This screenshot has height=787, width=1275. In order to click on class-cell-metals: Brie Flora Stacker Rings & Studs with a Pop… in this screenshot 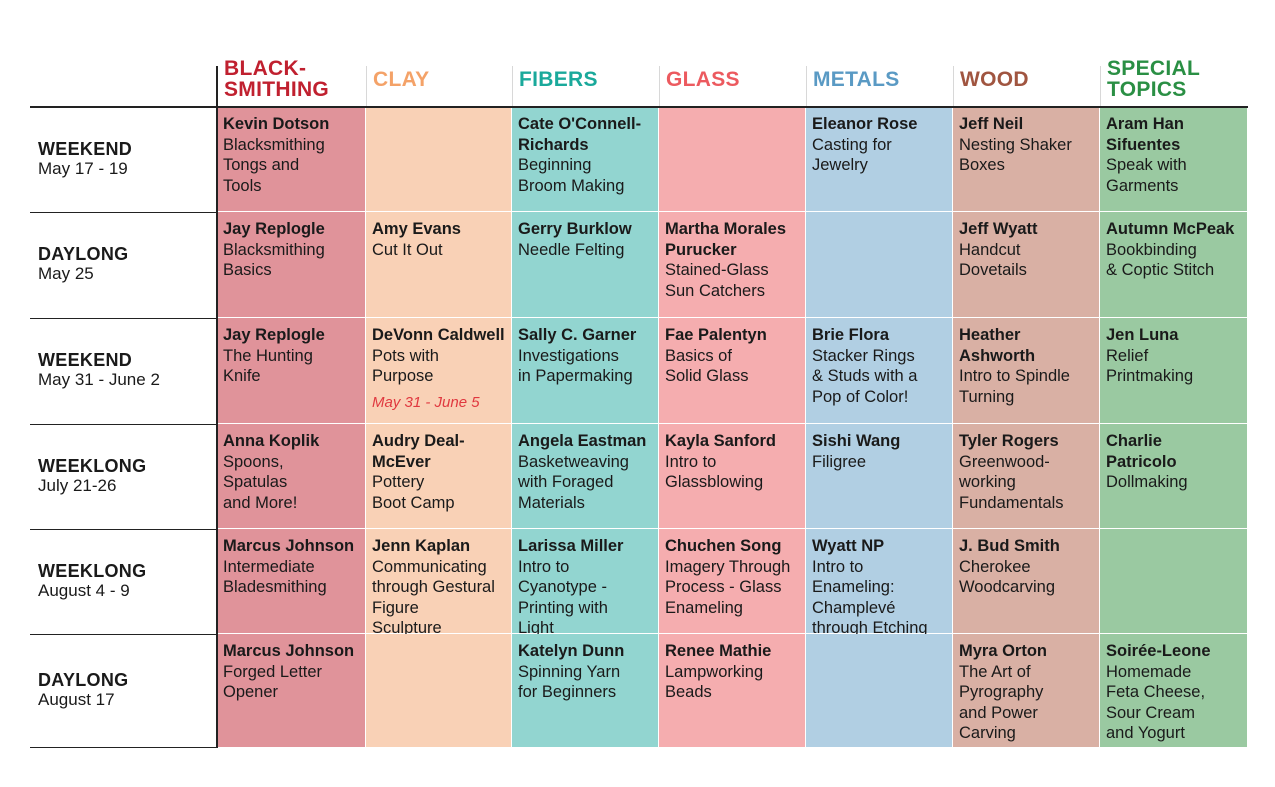, I will do `click(879, 371)`.